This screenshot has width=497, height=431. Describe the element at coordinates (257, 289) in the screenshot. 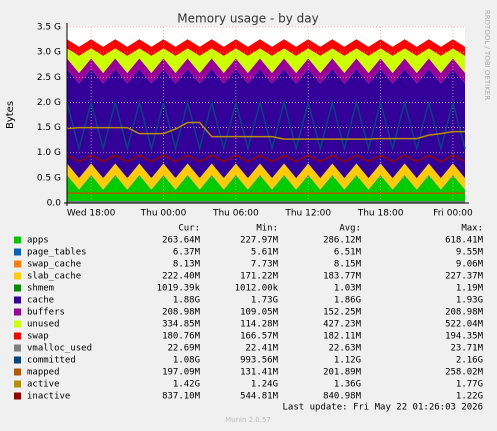

I see `legend-stat: 1012.00k` at that location.